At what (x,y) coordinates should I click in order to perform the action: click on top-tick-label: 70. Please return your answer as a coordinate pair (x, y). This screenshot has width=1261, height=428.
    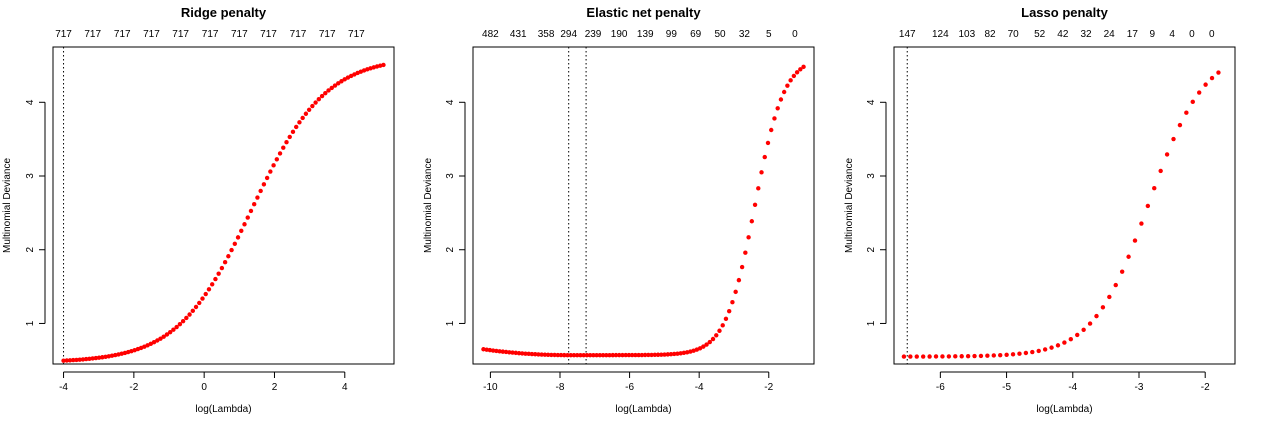
    Looking at the image, I should click on (1014, 34).